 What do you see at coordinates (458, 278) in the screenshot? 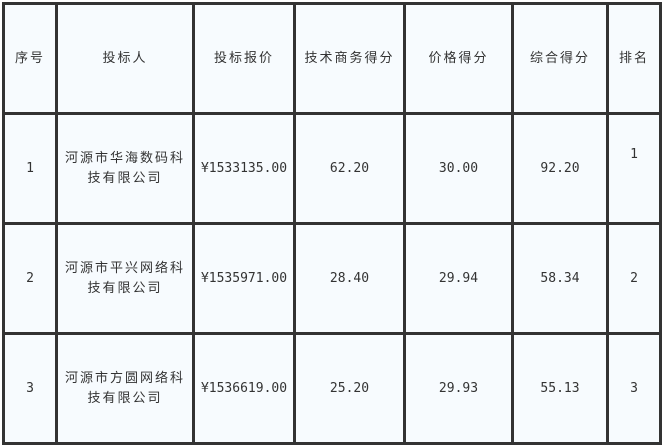
I see `cell-price-score: 29.94` at bounding box center [458, 278].